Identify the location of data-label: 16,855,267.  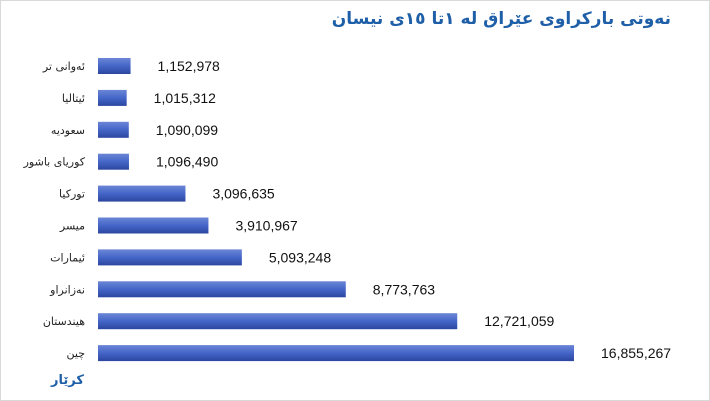
(636, 353).